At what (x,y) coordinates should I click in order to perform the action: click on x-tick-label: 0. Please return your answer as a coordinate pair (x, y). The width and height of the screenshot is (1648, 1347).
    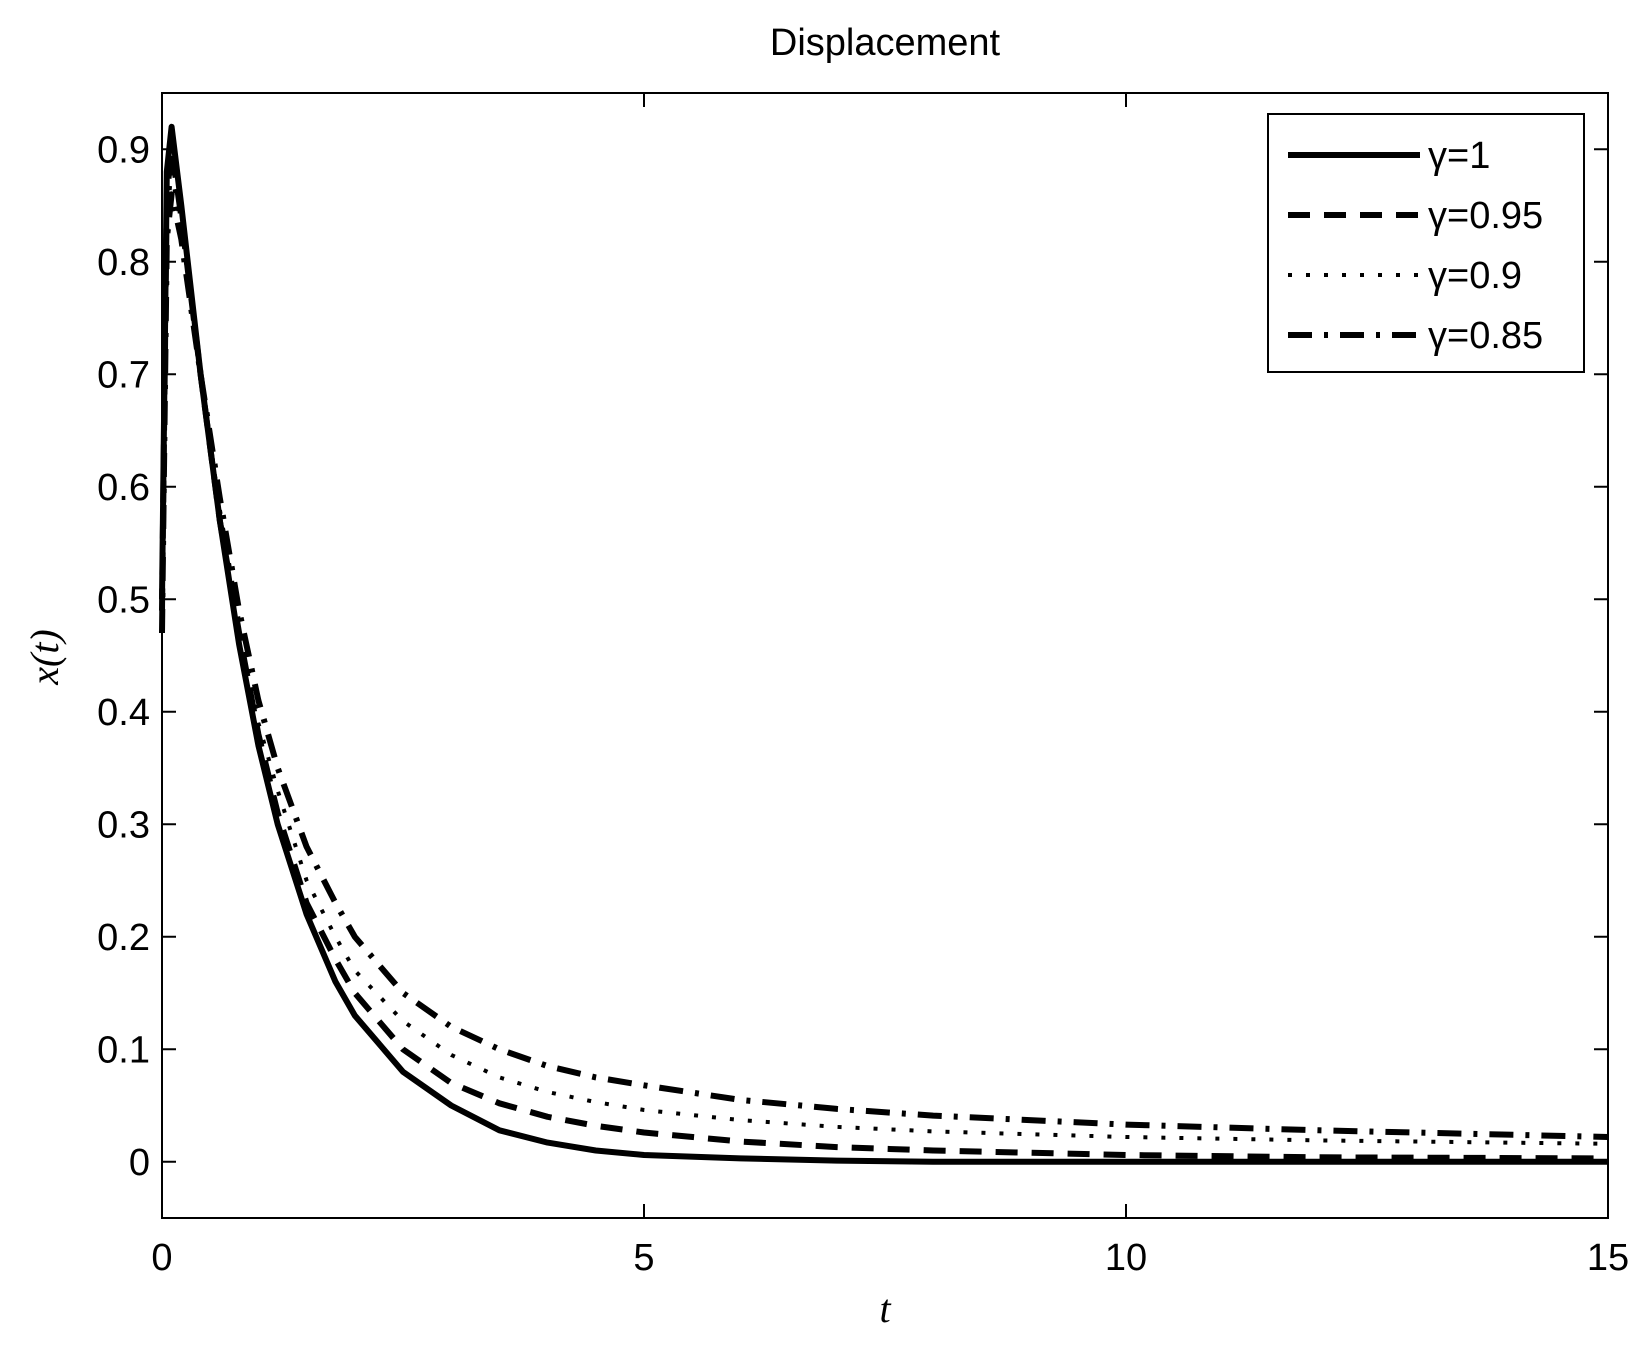
    Looking at the image, I should click on (161, 1258).